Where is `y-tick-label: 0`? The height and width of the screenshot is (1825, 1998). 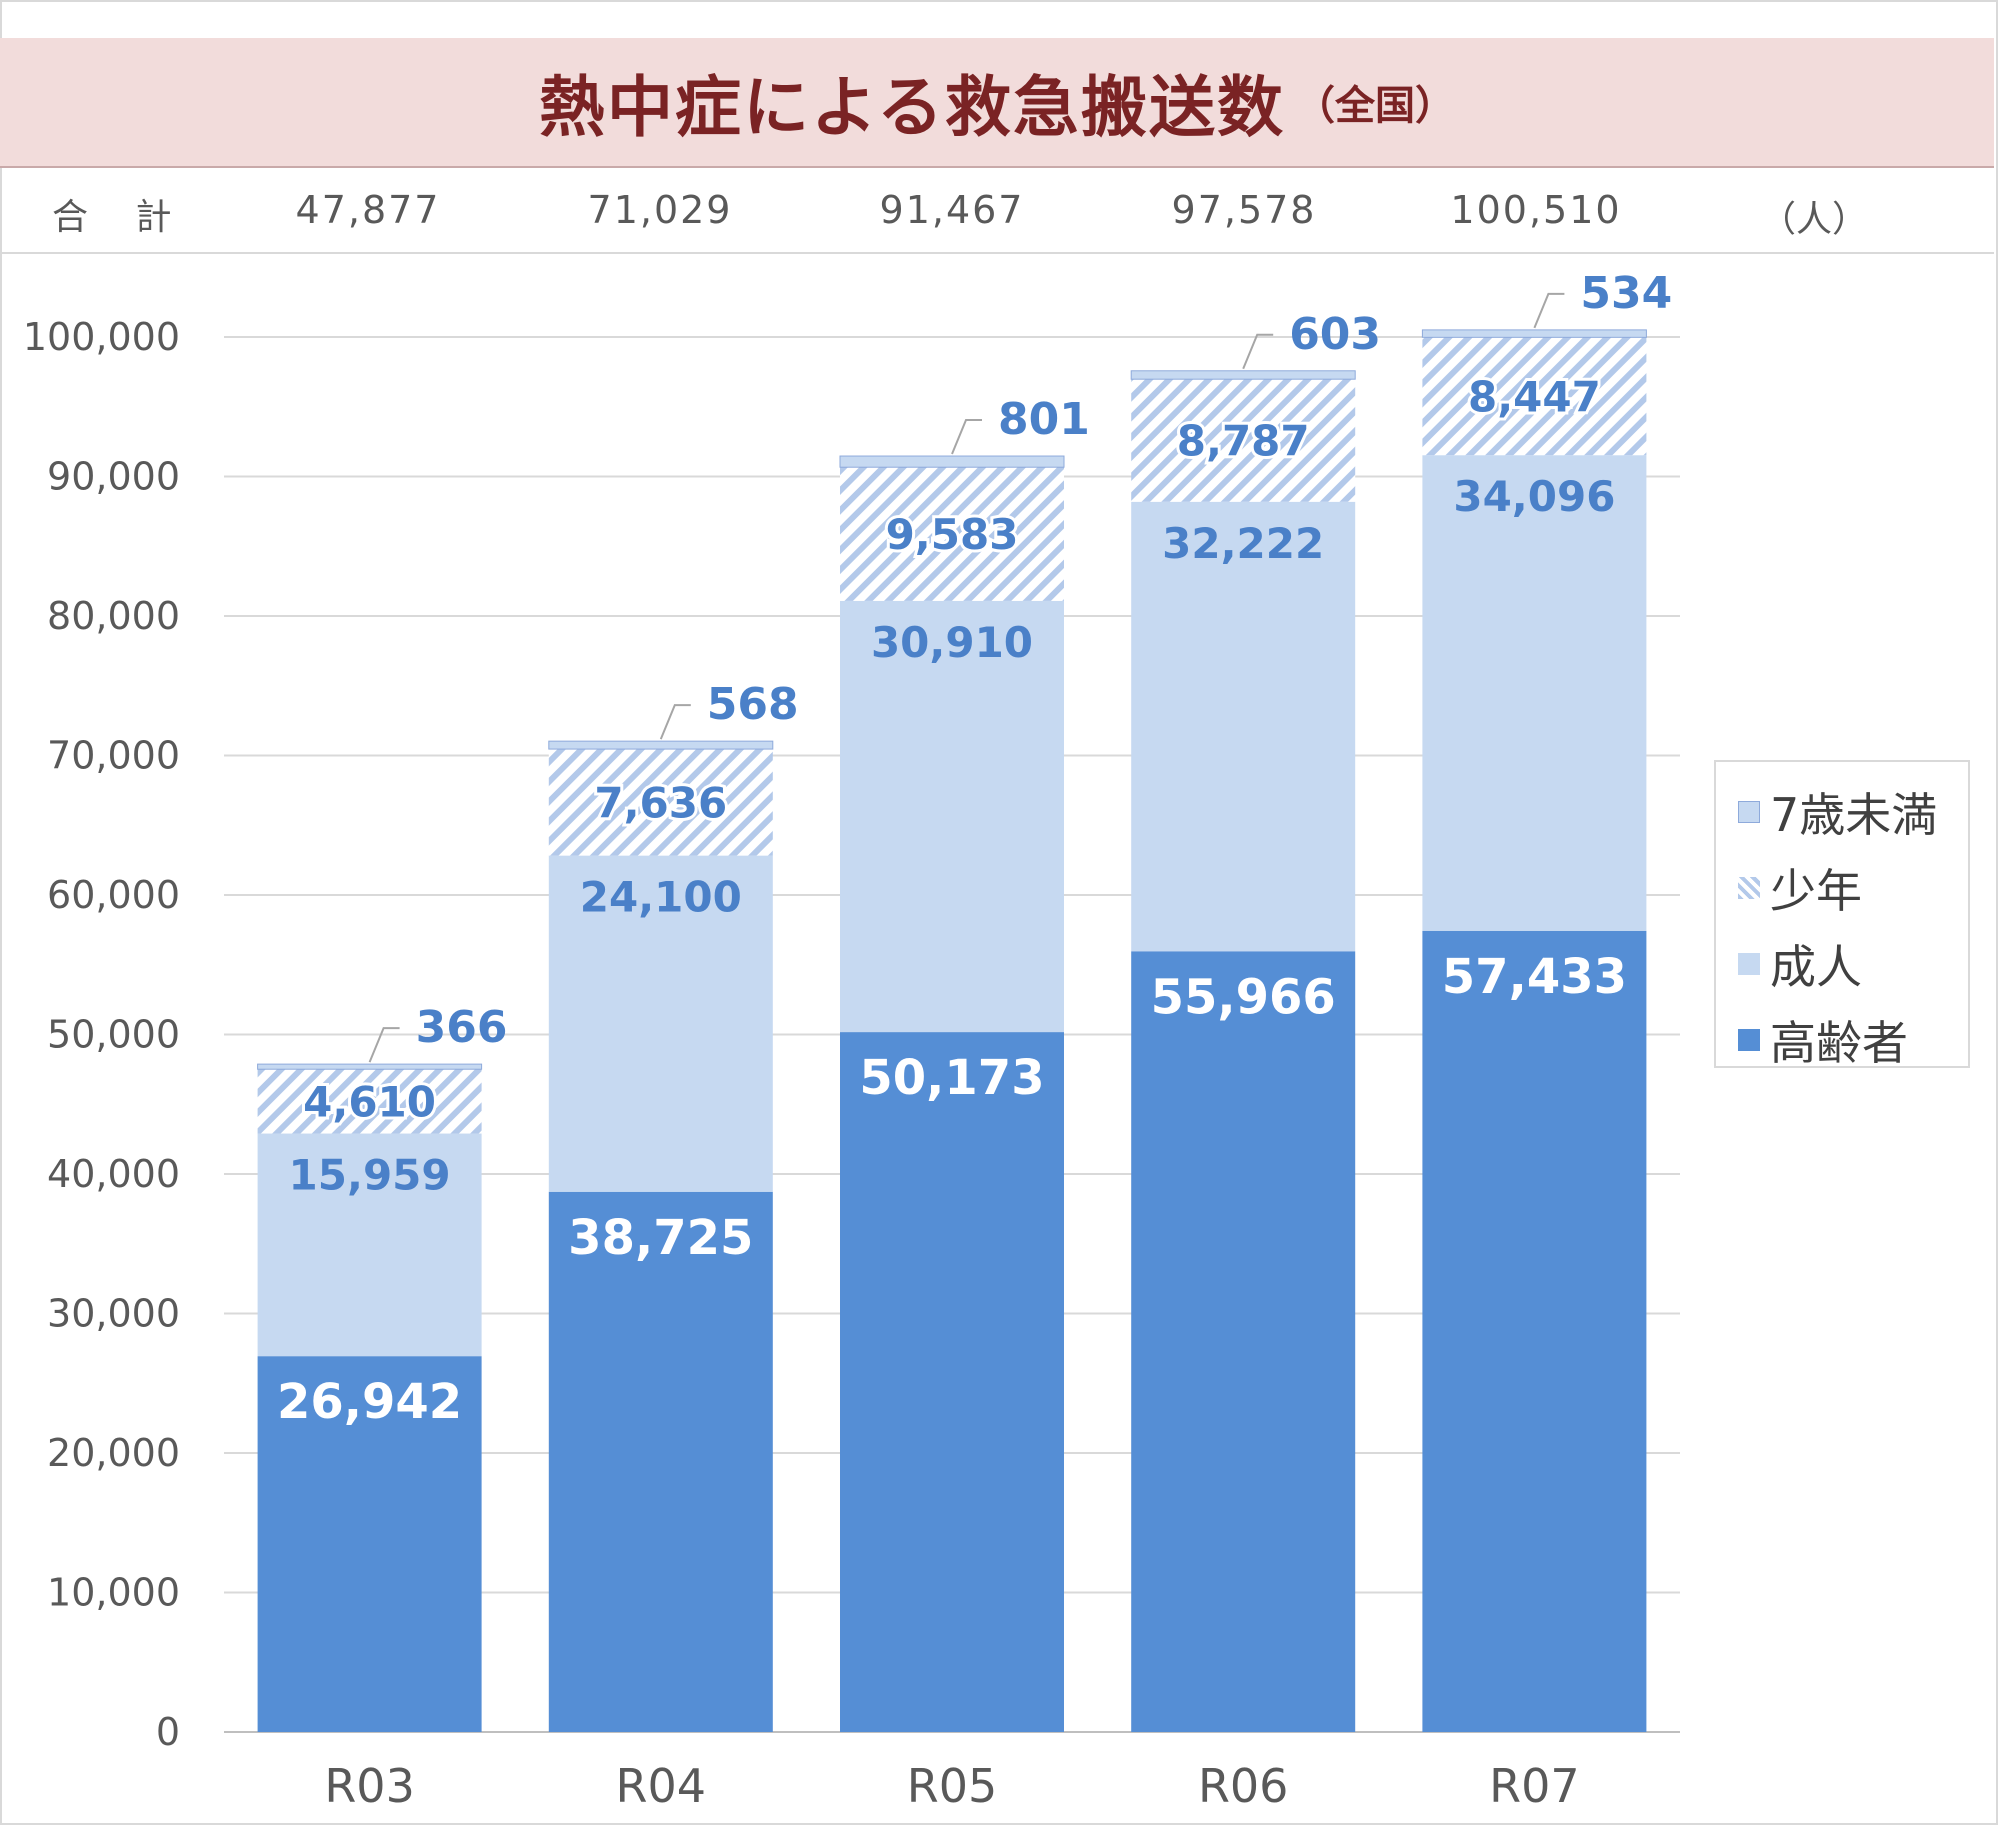 y-tick-label: 0 is located at coordinates (168, 1732).